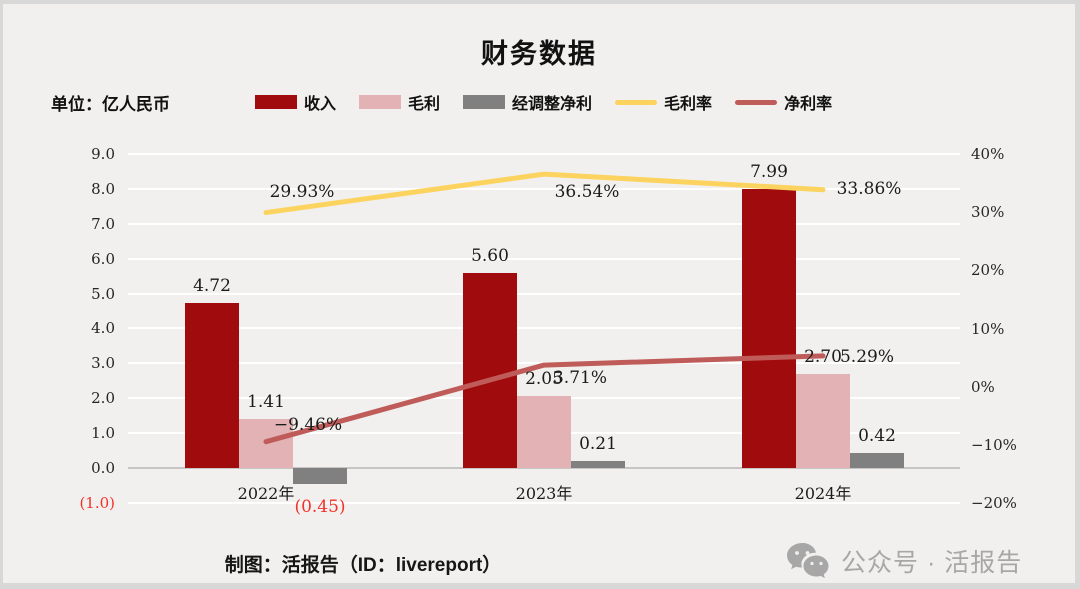 The image size is (1080, 589). I want to click on legend-item-gross-profit: 毛利, so click(399, 102).